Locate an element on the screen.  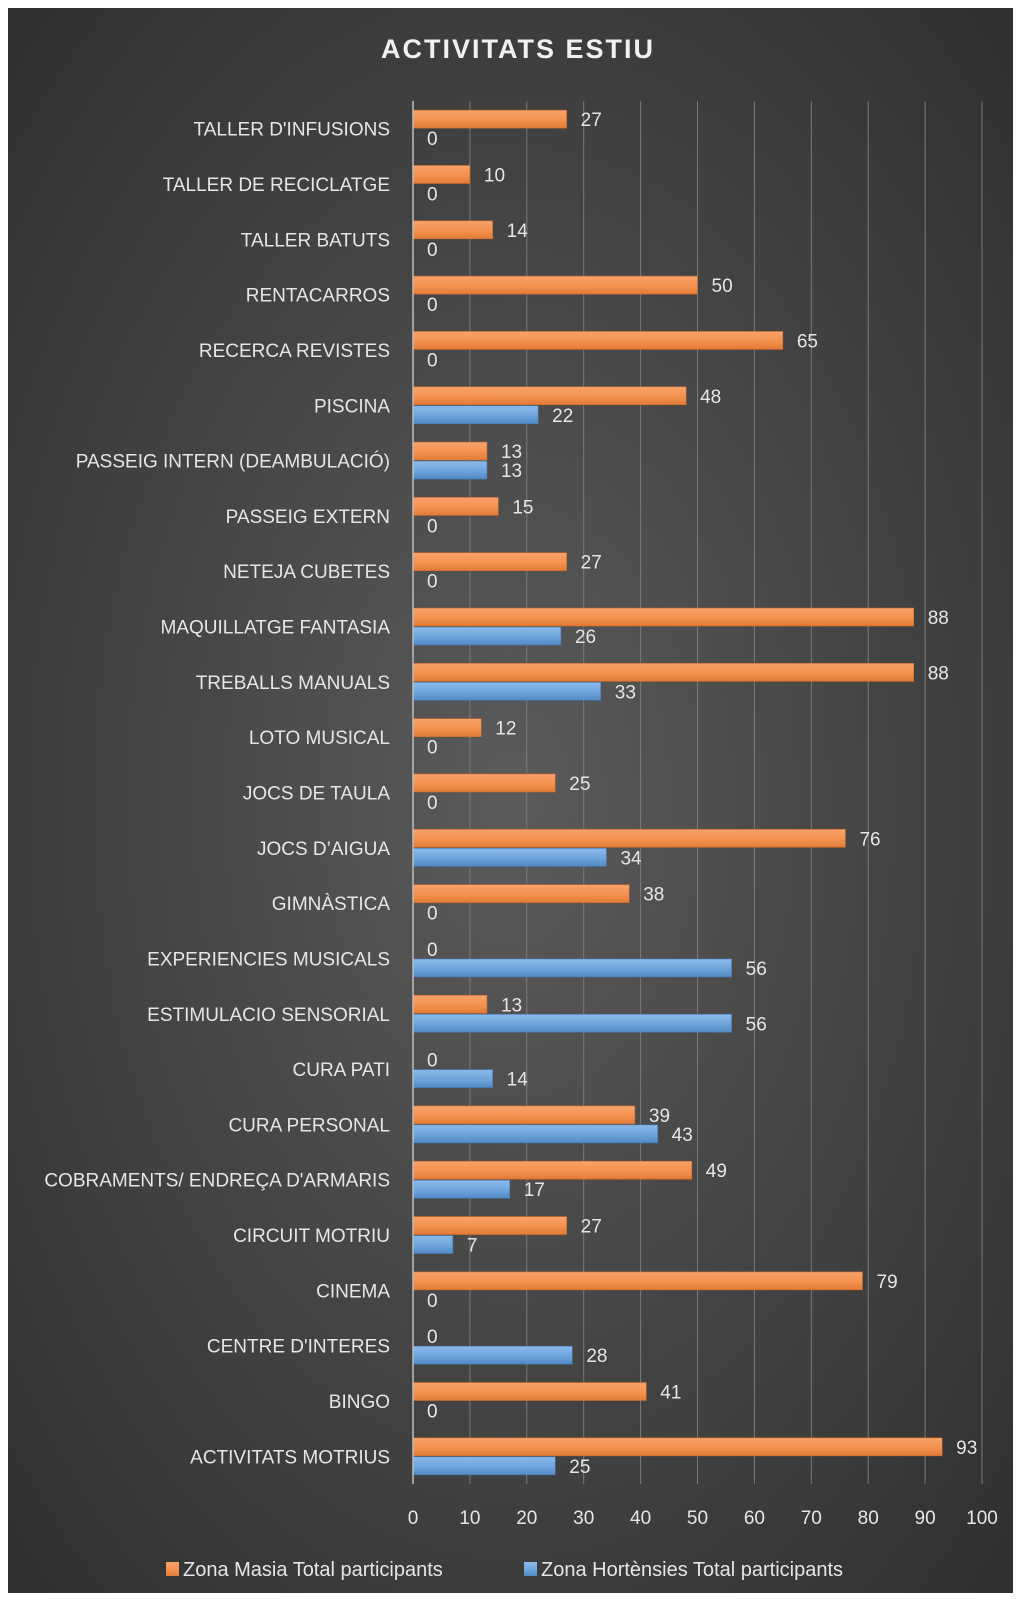
category-label: BINGO is located at coordinates (359, 1402).